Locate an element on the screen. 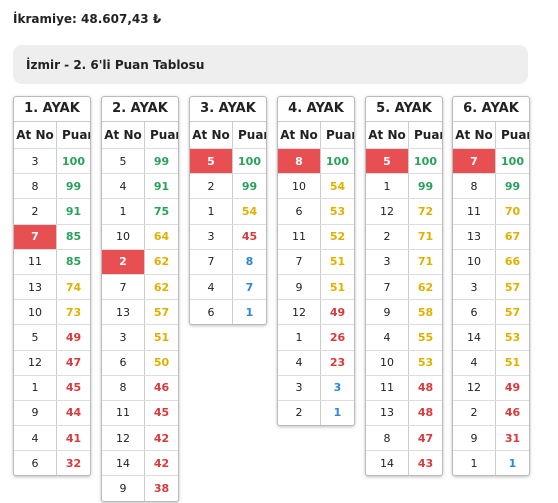  score: 64 is located at coordinates (161, 237).